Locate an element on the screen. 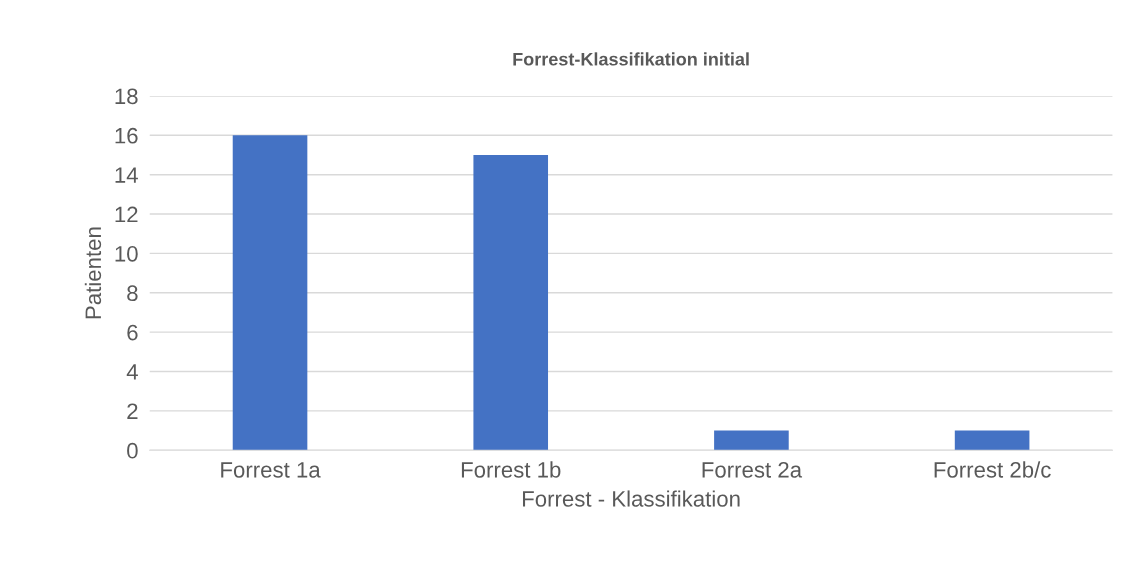 The height and width of the screenshot is (578, 1134). y-tick-label: 8 is located at coordinates (132, 293).